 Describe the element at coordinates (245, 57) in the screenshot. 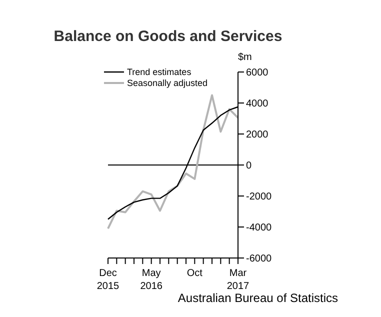

I see `y-axis-title: $m` at that location.